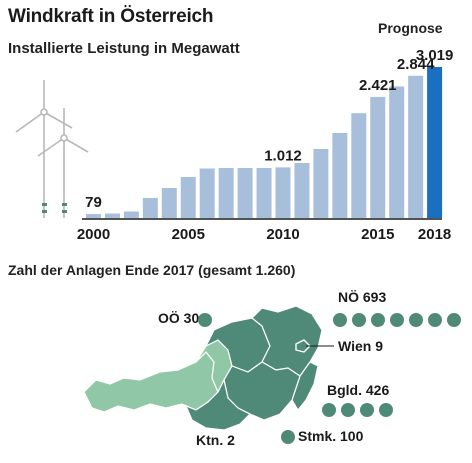  Describe the element at coordinates (215, 440) in the screenshot. I see `region-label: Ktn. 2` at that location.